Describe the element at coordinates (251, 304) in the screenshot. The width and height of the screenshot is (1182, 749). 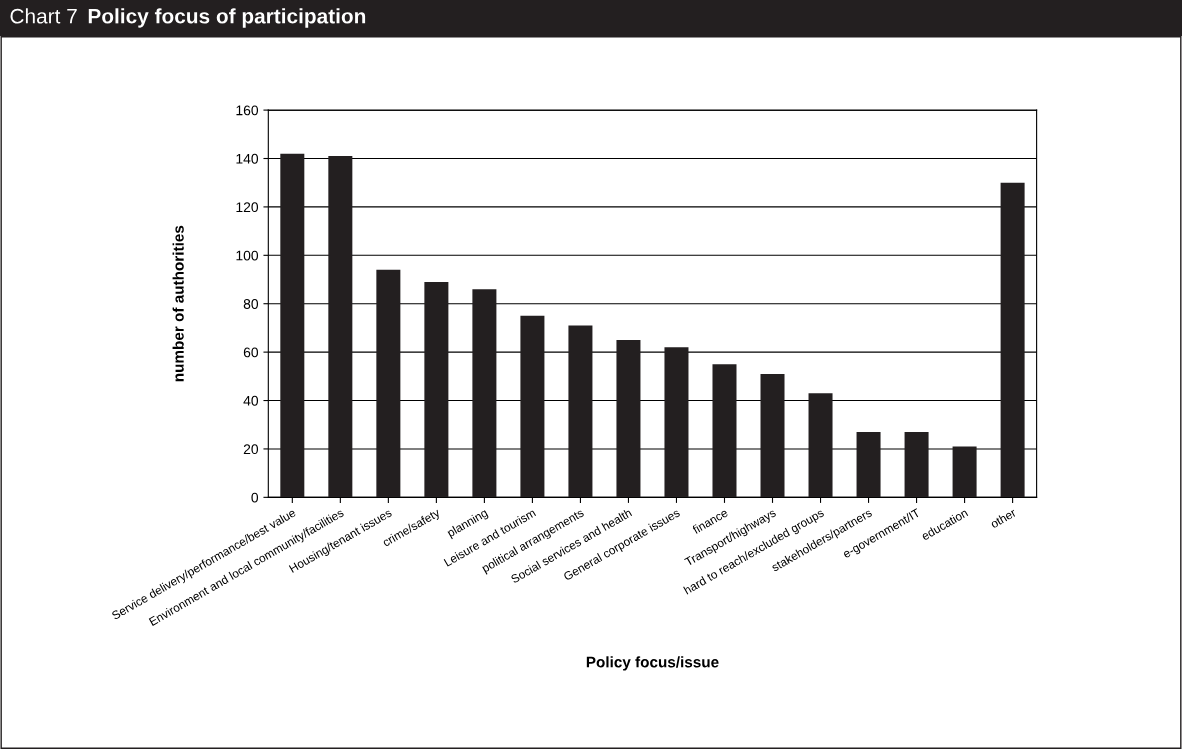
I see `y-tick-label: 80` at that location.